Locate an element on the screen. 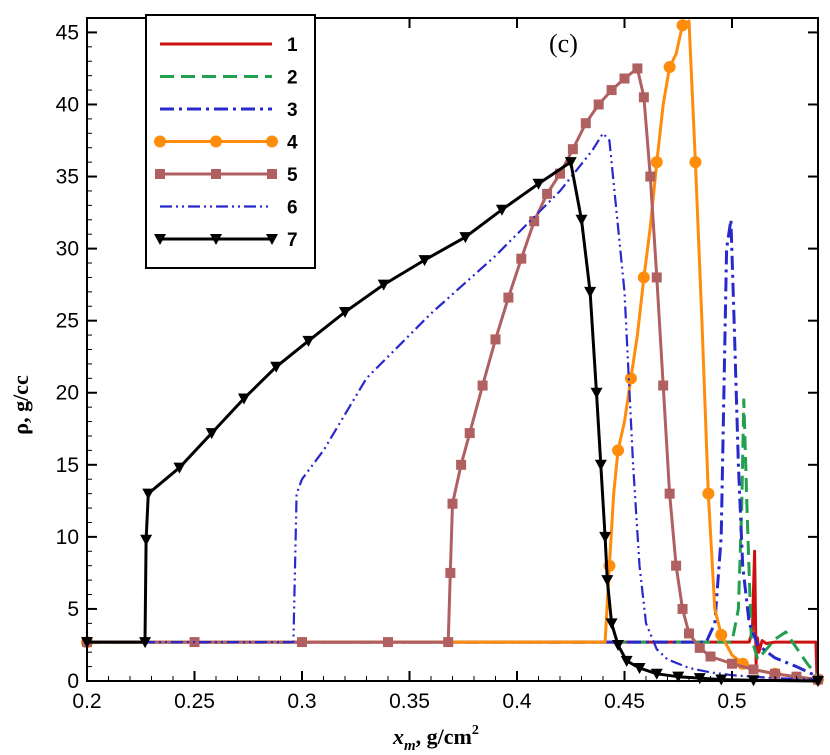 Image resolution: width=830 pixels, height=755 pixels. y-tick-label: 30 is located at coordinates (67, 249).